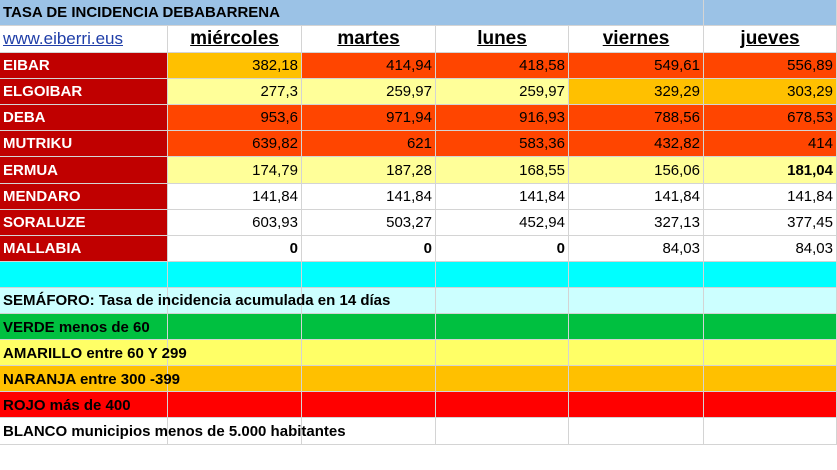 This screenshot has height=470, width=837. What do you see at coordinates (770, 170) in the screenshot?
I see `data-cell: 181,04` at bounding box center [770, 170].